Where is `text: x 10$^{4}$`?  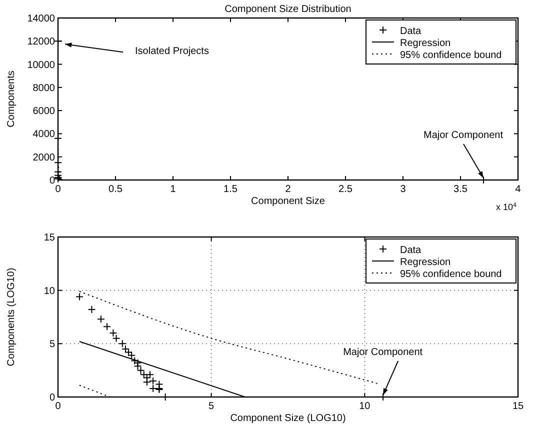 text: x 10$^{4}$ is located at coordinates (507, 207).